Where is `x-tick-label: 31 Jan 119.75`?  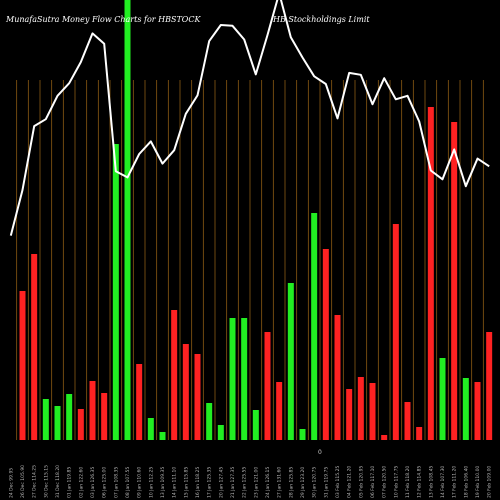
x-tick-label: 31 Jan 119.75 is located at coordinates (326, 482).